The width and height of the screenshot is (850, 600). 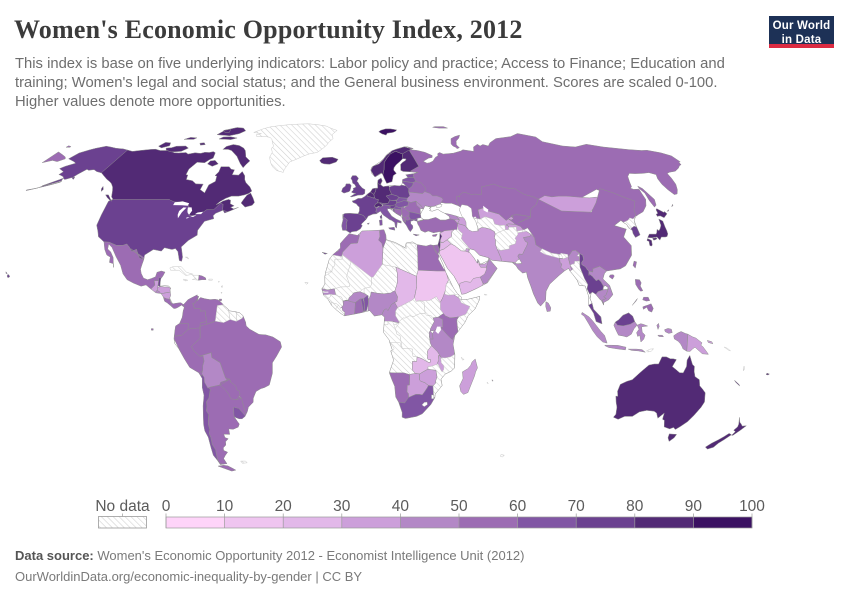 I want to click on svg-text: 80, so click(x=635, y=506).